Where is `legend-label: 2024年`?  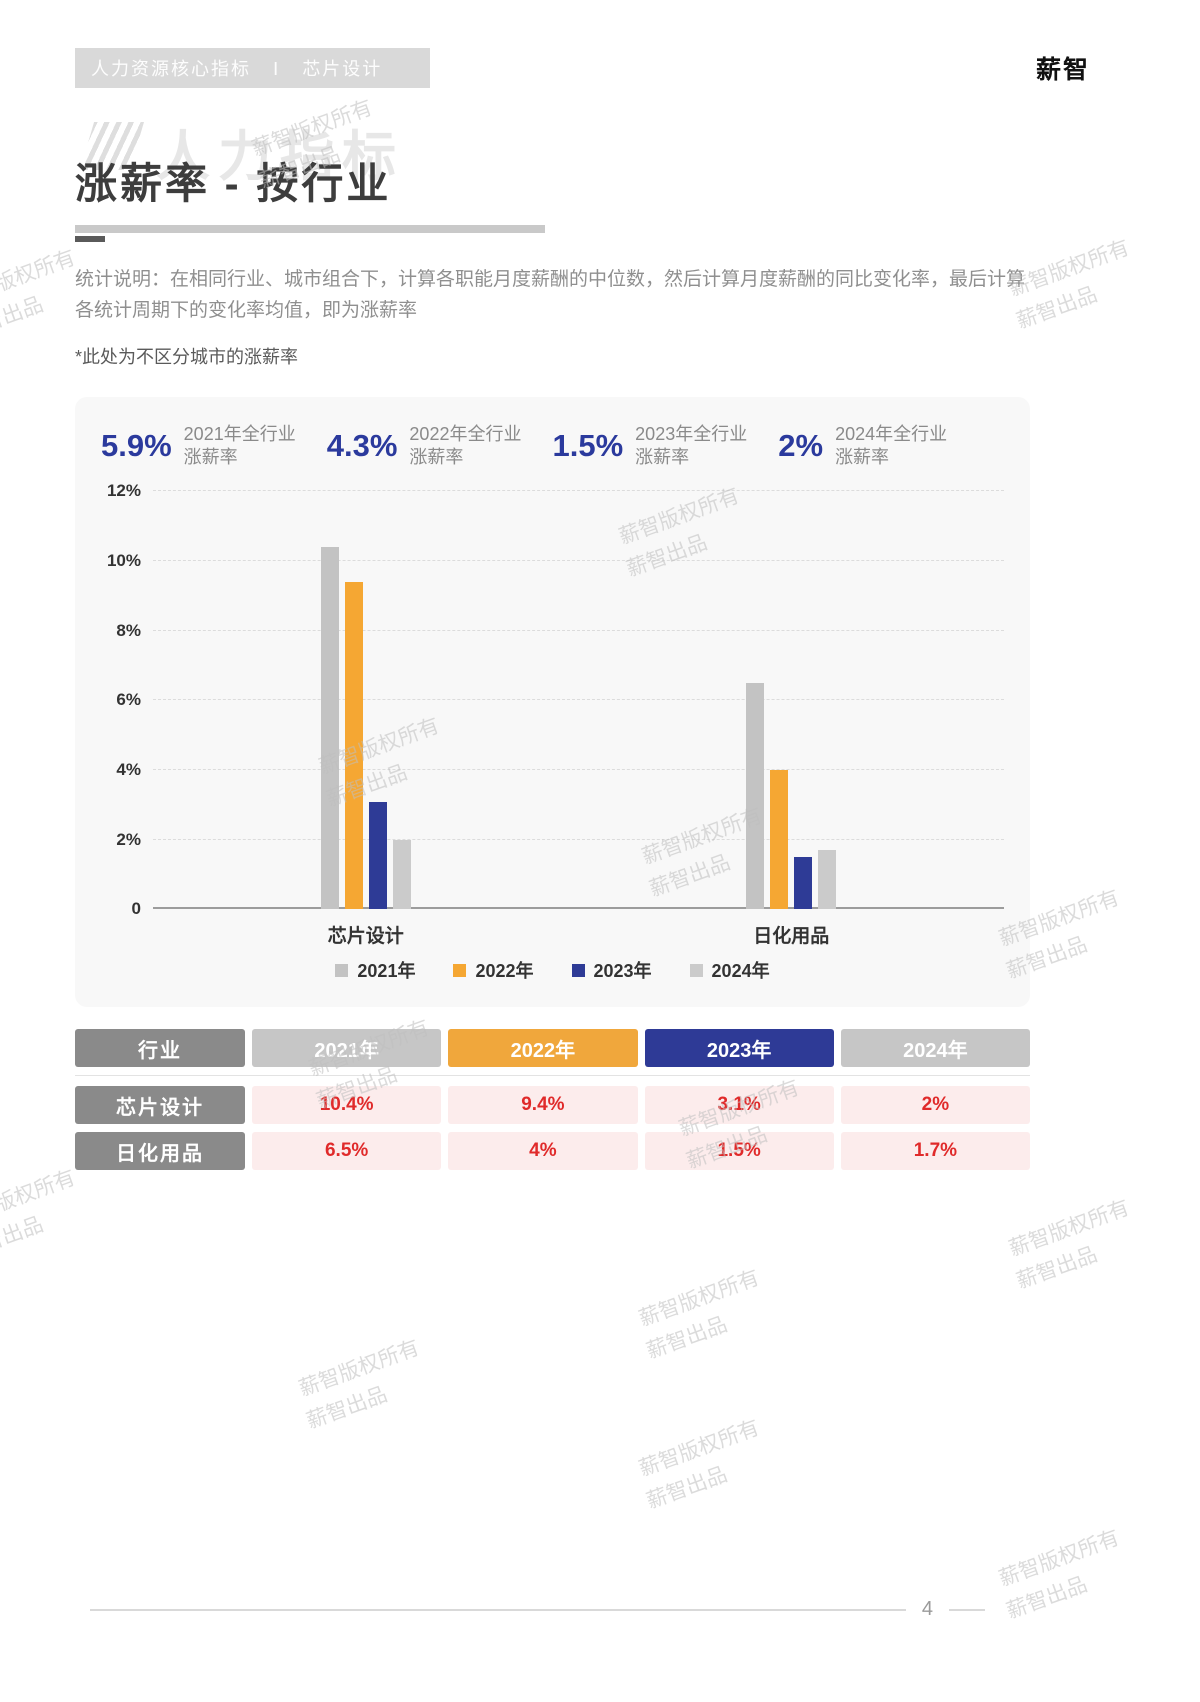 legend-label: 2024年 is located at coordinates (740, 971).